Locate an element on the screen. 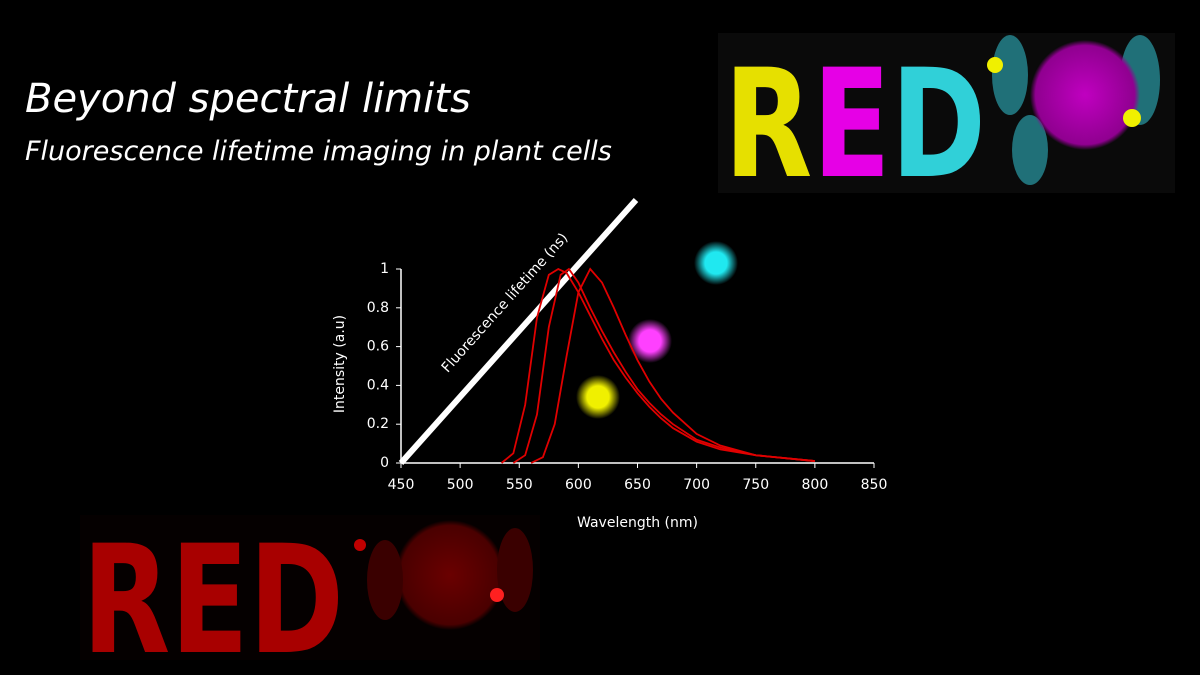 Image resolution: width=1200 pixels, height=675 pixels. top-image: RED is located at coordinates (946, 122).